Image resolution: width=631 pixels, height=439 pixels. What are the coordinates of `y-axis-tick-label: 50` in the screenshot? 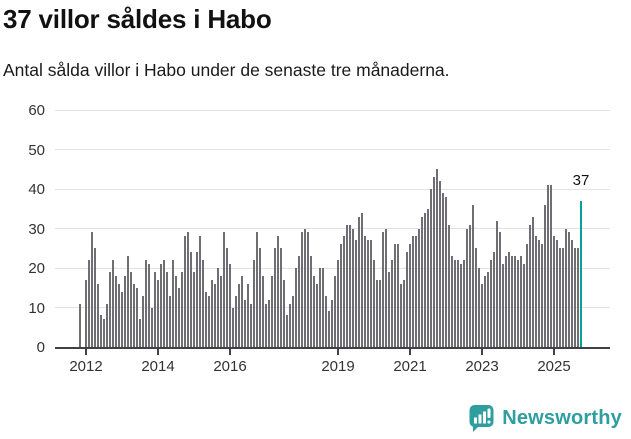 It's located at (36, 150).